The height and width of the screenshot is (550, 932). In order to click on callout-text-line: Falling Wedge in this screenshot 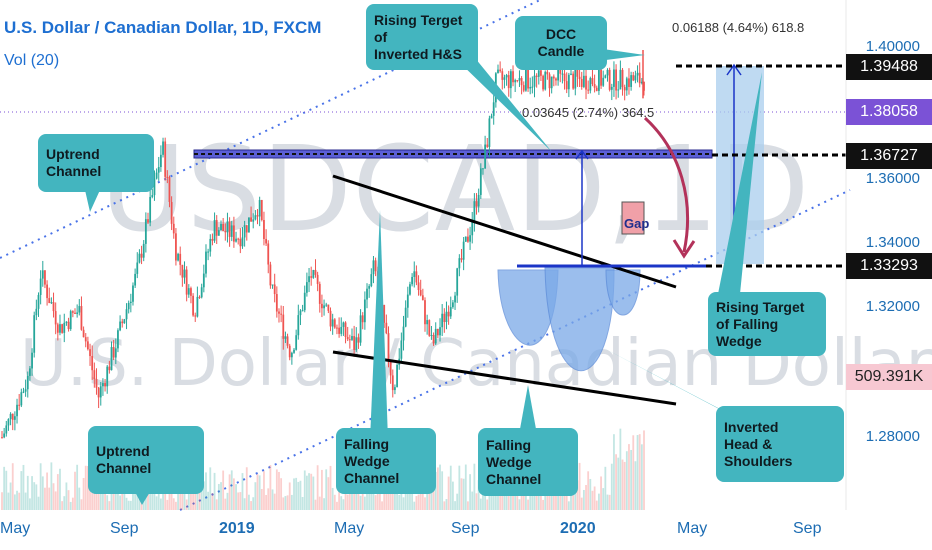, I will do `click(367, 452)`.